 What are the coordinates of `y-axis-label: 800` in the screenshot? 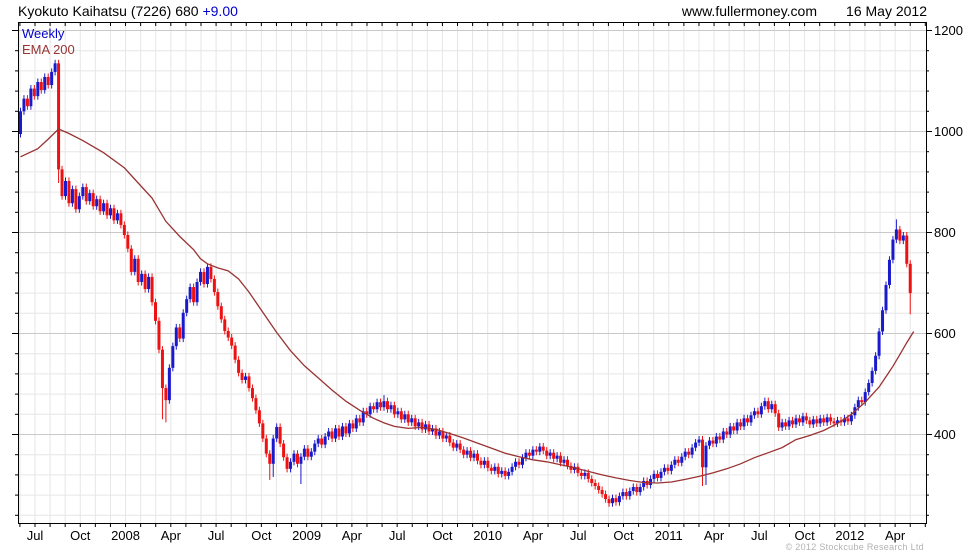 It's located at (945, 232).